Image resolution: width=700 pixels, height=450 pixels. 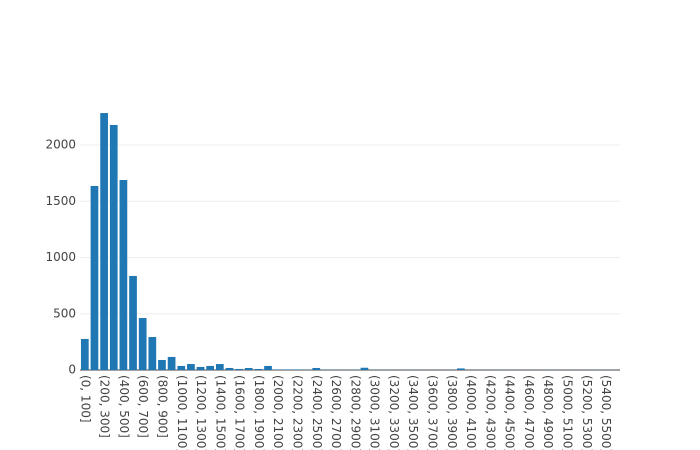 I want to click on x-tick-label: (5000, 5100], so click(x=567, y=412).